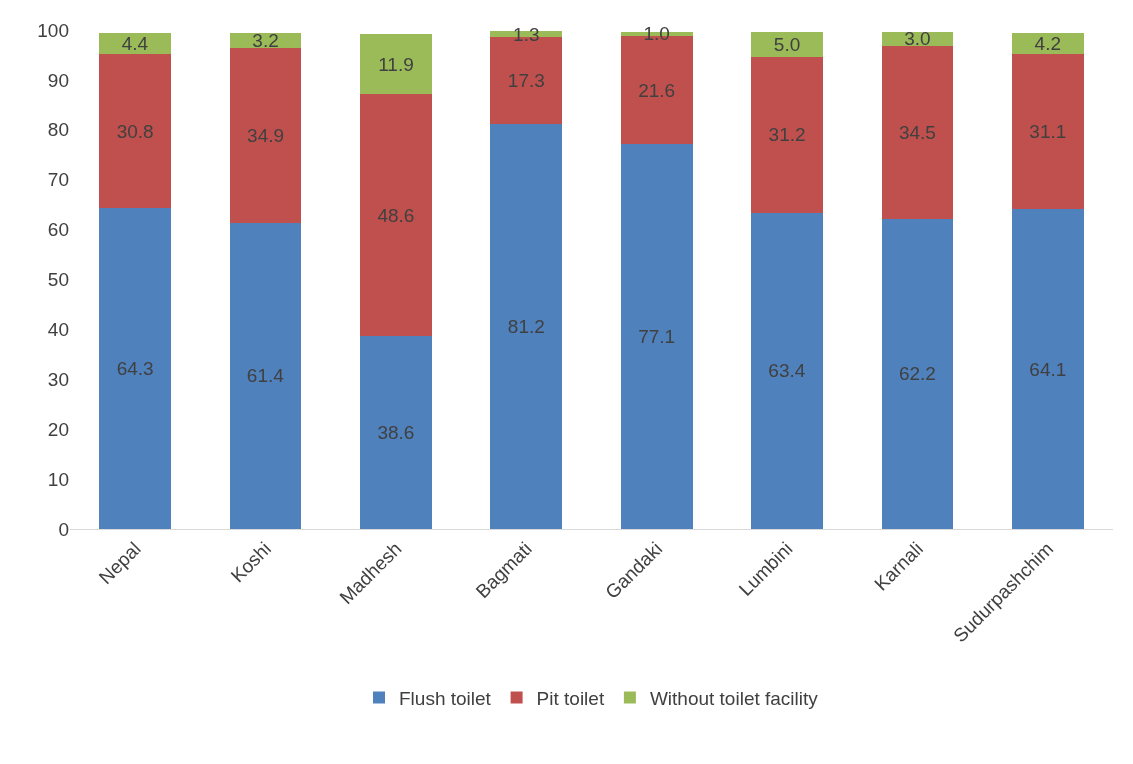  I want to click on data-label: 64.3, so click(135, 369).